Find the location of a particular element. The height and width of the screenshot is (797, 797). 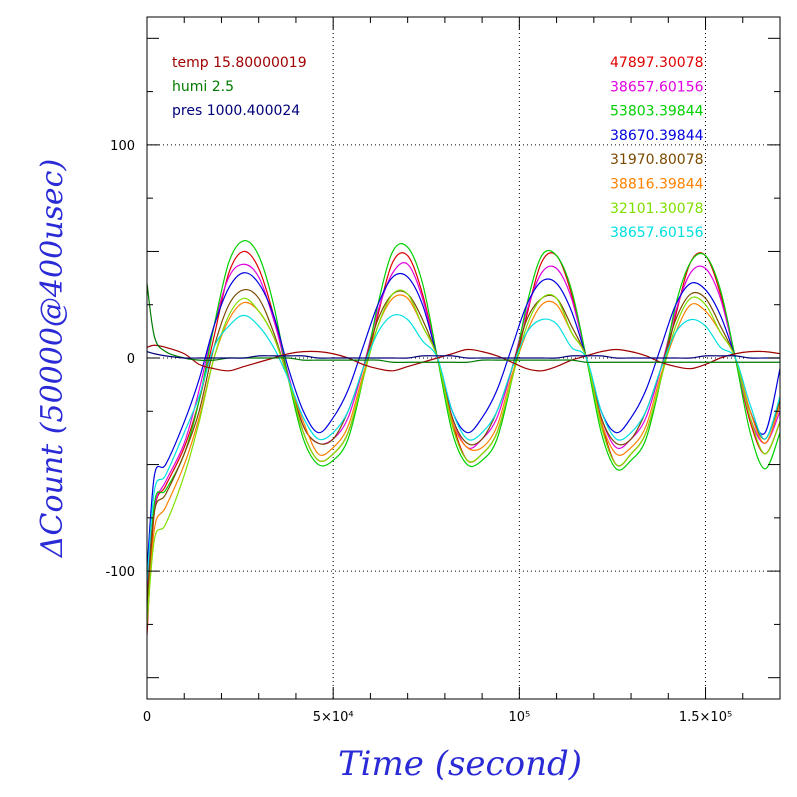

env-legend-entry: pres 1000.400024 is located at coordinates (236, 111).